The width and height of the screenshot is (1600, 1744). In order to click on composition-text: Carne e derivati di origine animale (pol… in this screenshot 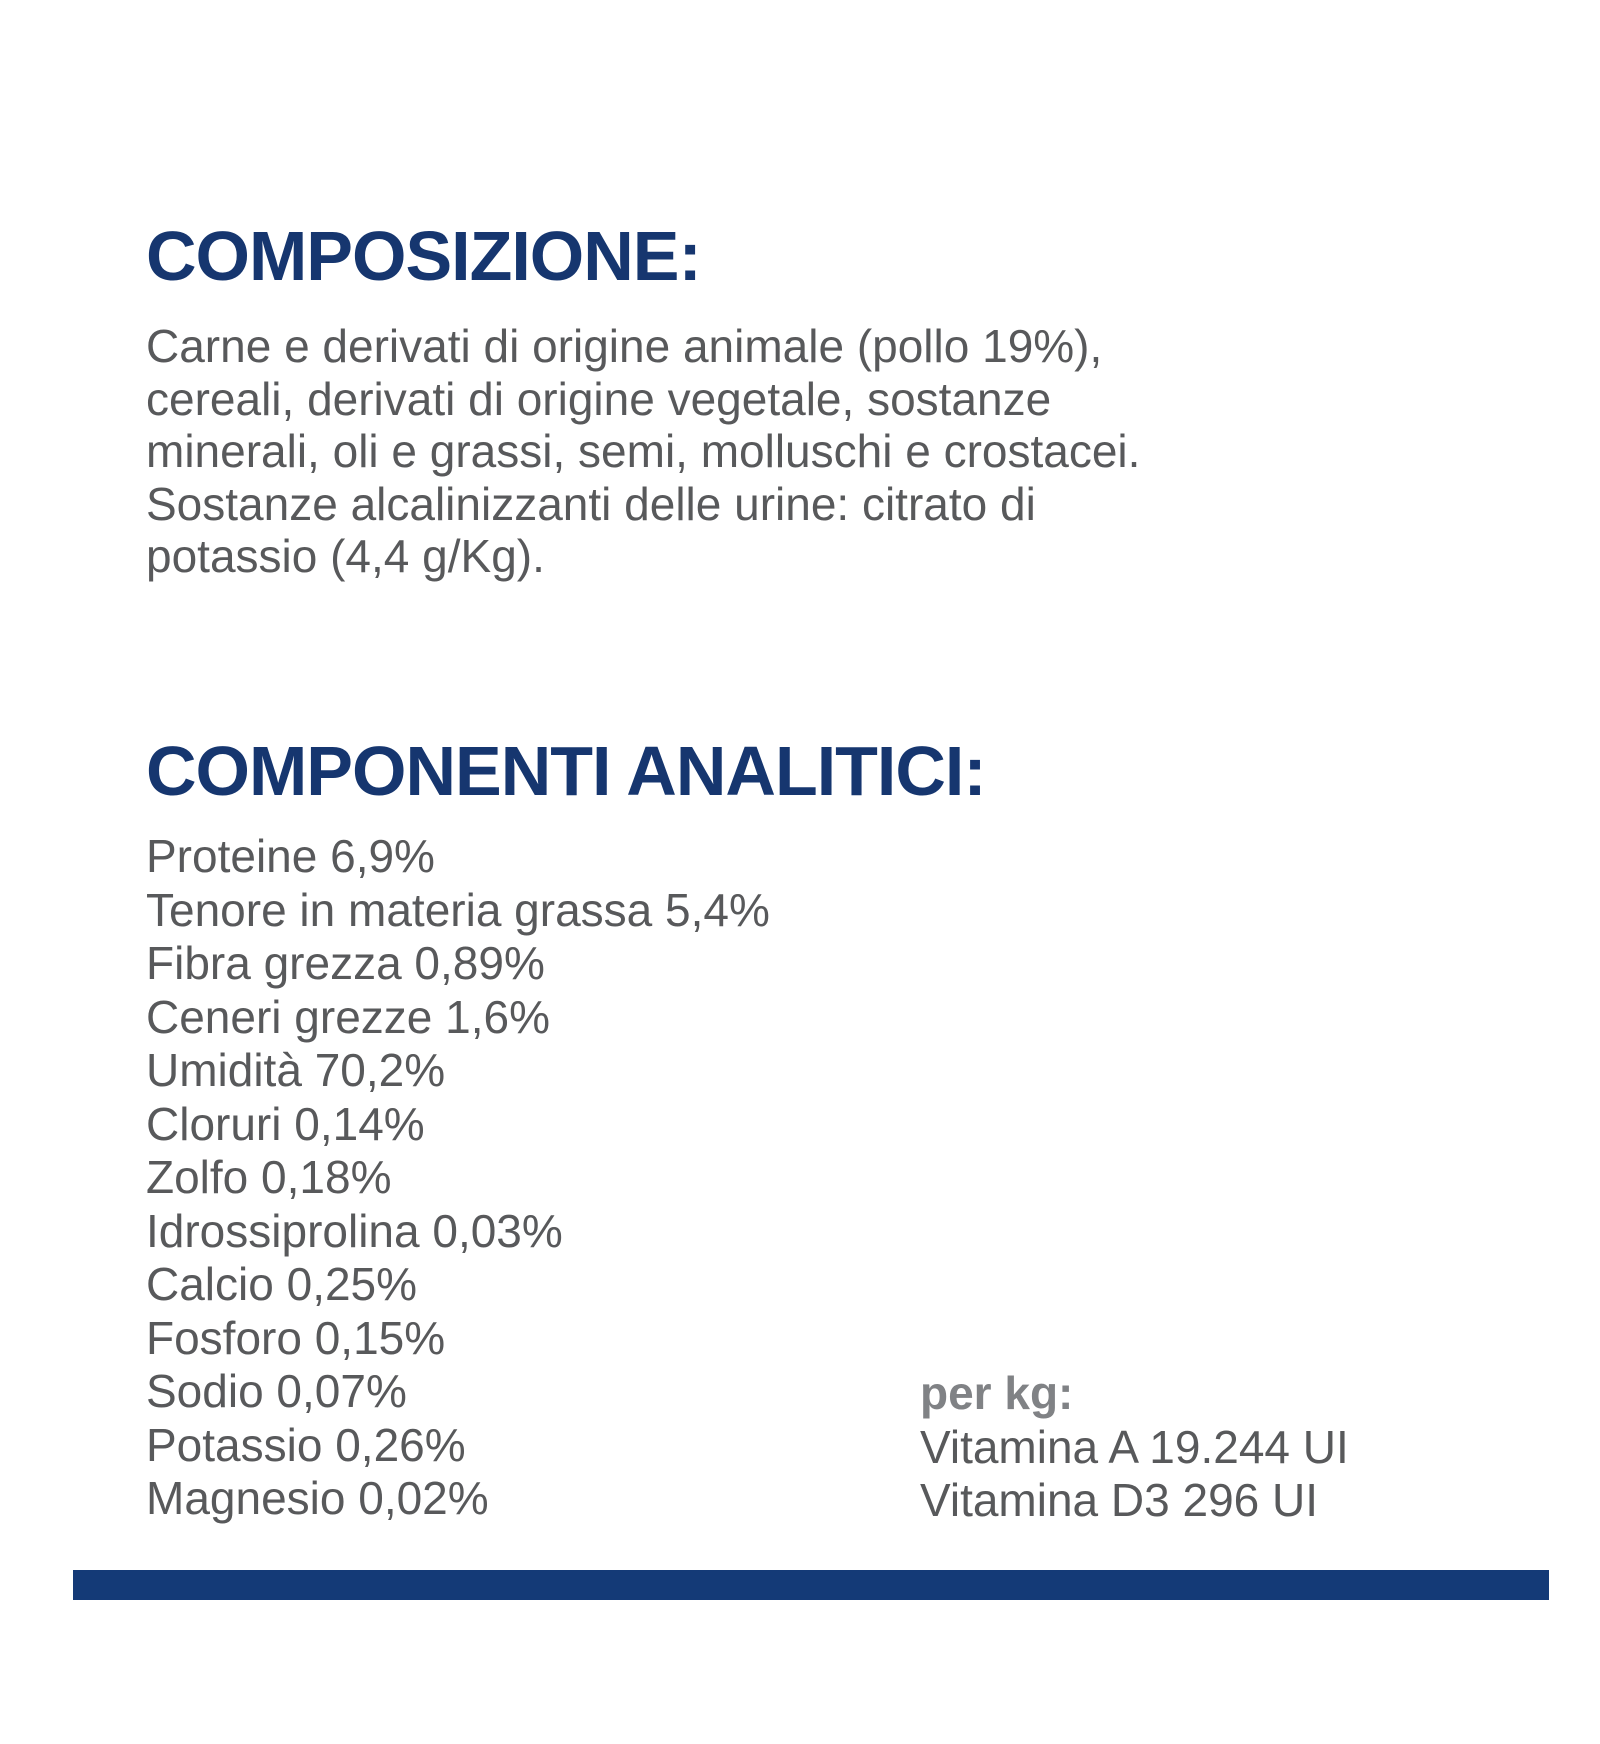, I will do `click(643, 451)`.